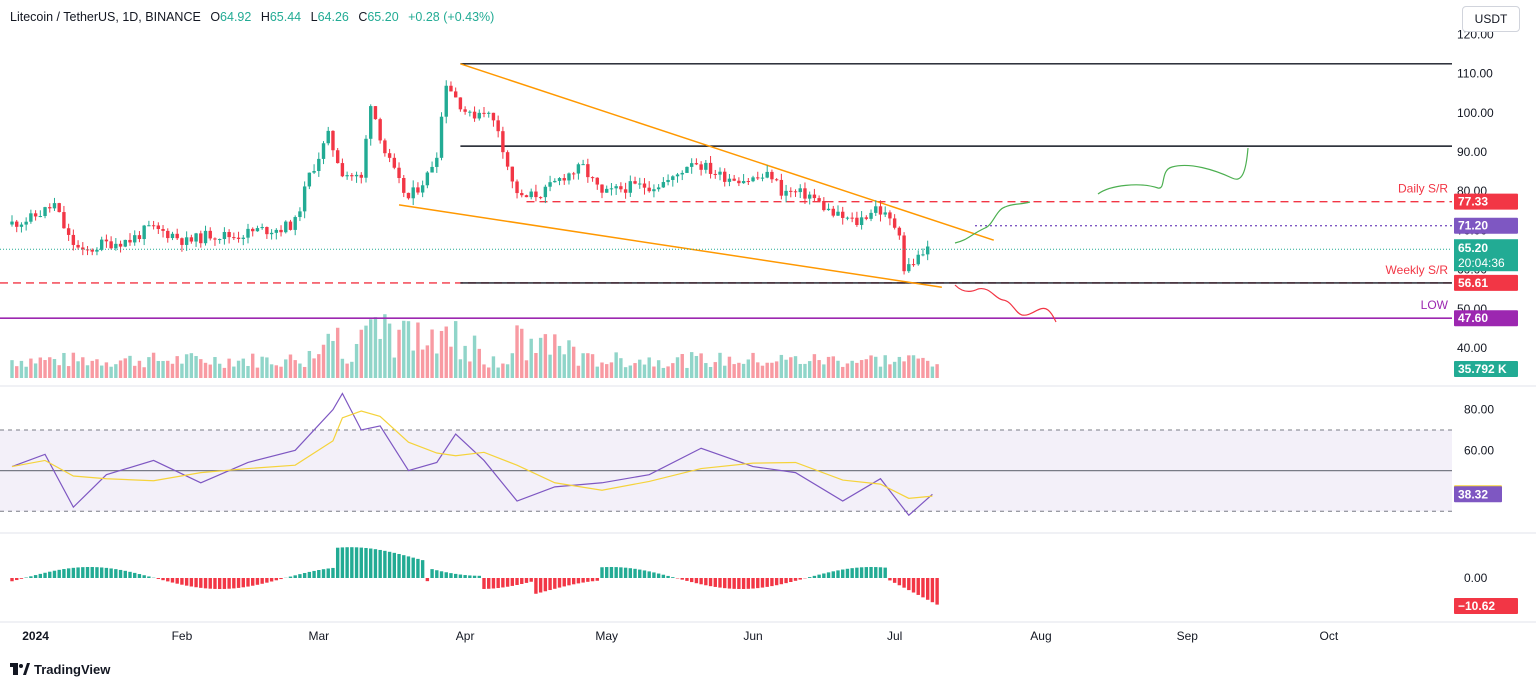 Image resolution: width=1536 pixels, height=693 pixels. I want to click on open-label: O, so click(215, 17).